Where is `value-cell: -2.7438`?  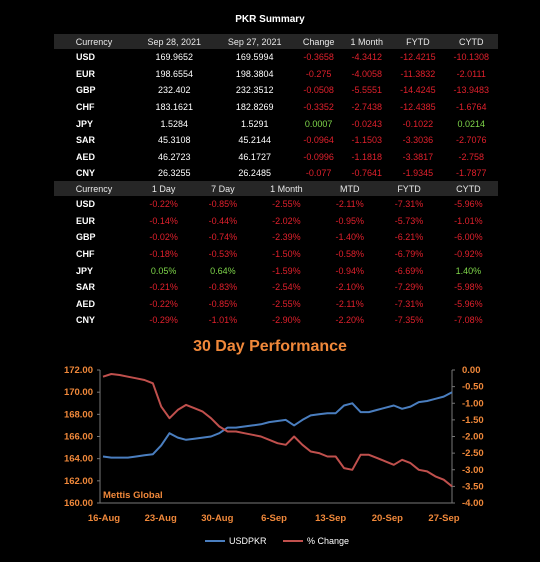
value-cell: -2.7438 is located at coordinates (367, 107).